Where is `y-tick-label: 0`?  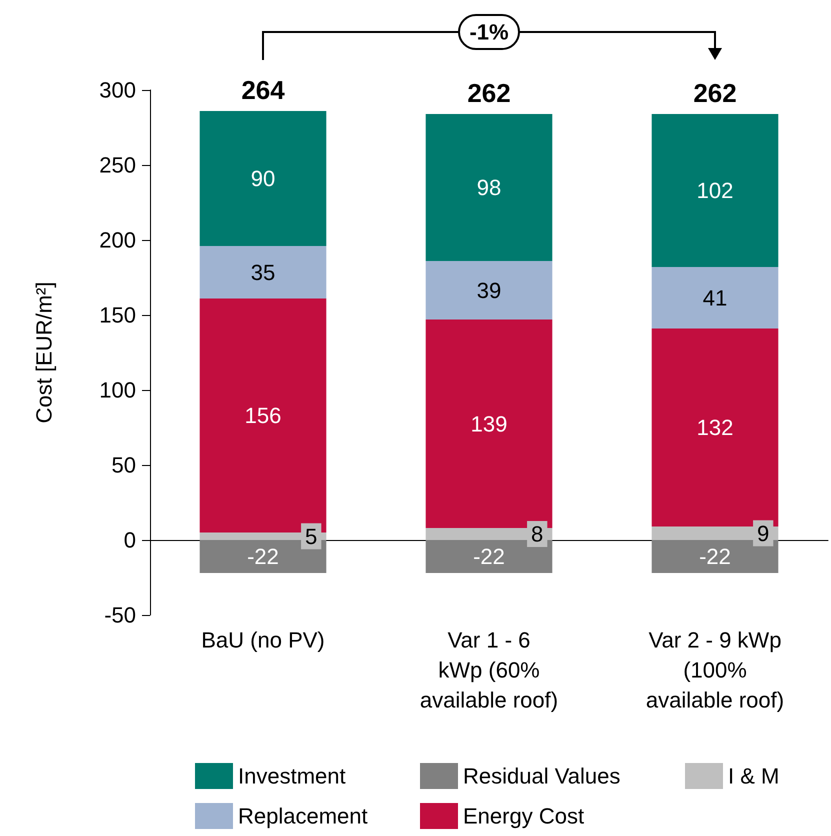 y-tick-label: 0 is located at coordinates (130, 540).